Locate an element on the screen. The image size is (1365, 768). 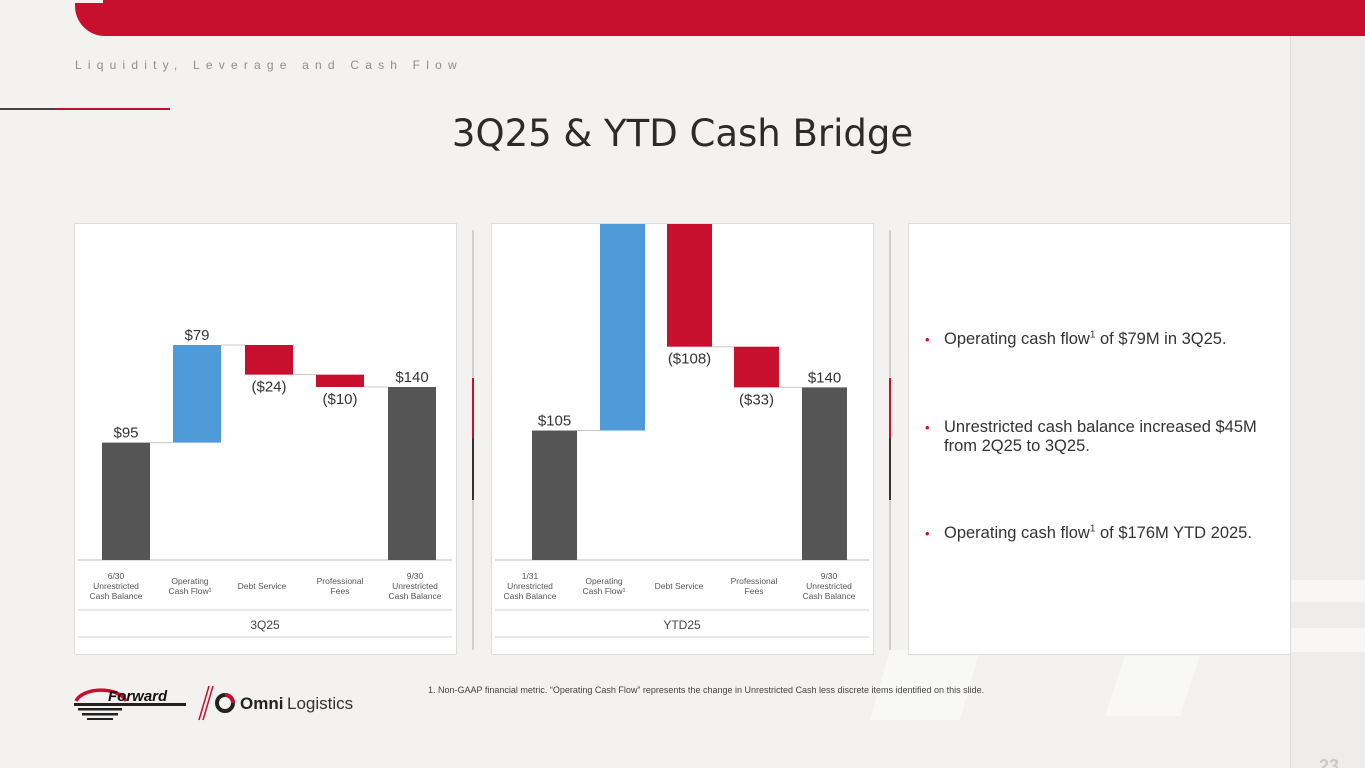
logistics-logo-text: Logistics is located at coordinates (320, 703).